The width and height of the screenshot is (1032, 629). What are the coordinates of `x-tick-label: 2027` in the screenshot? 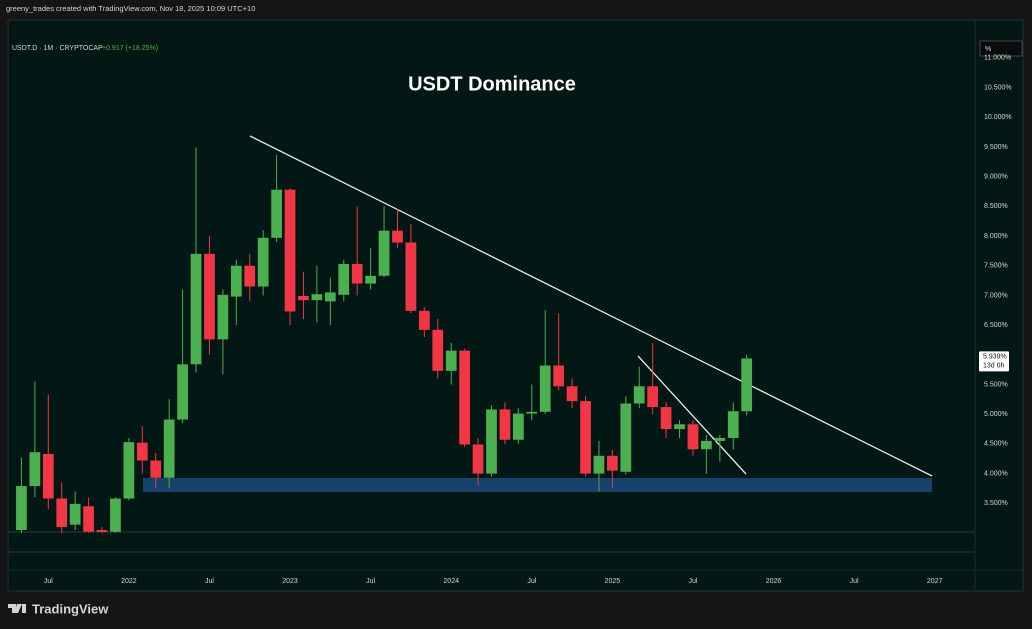 It's located at (935, 581).